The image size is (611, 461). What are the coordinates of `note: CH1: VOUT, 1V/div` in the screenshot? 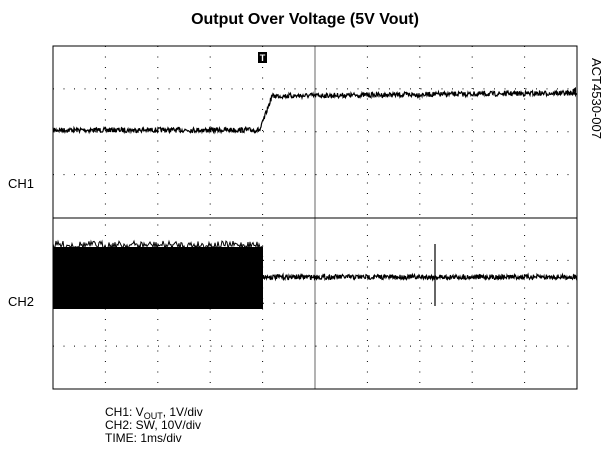 It's located at (154, 413).